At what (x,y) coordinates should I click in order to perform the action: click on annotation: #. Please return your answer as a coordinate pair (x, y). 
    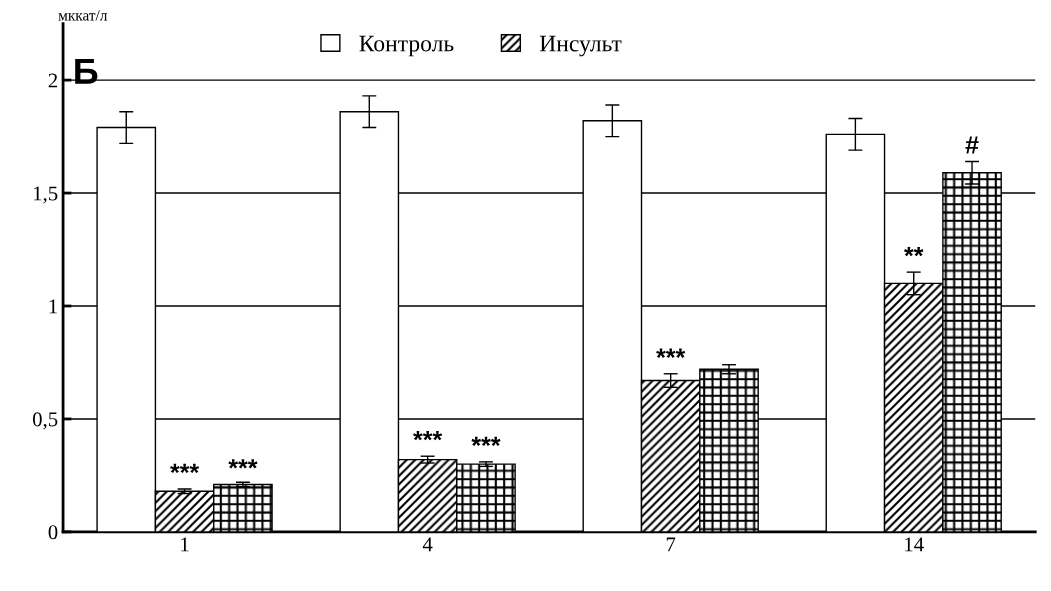
    Looking at the image, I should click on (972, 145).